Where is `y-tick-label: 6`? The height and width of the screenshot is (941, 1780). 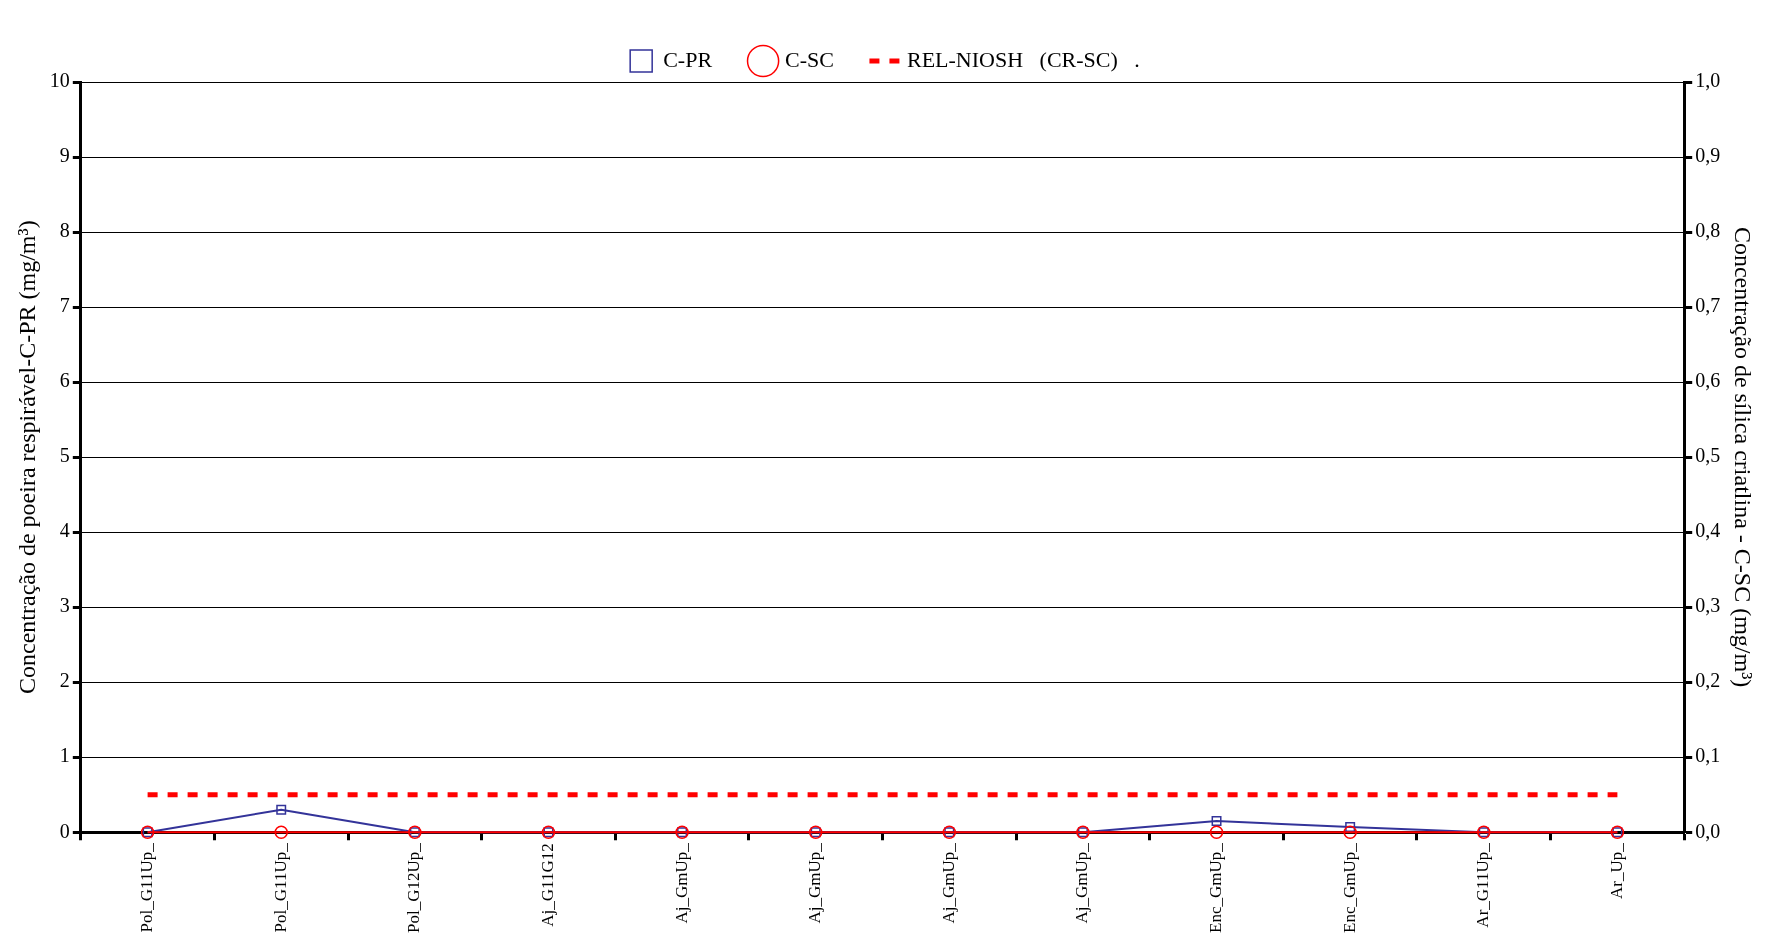
y-tick-label: 6 is located at coordinates (64, 380).